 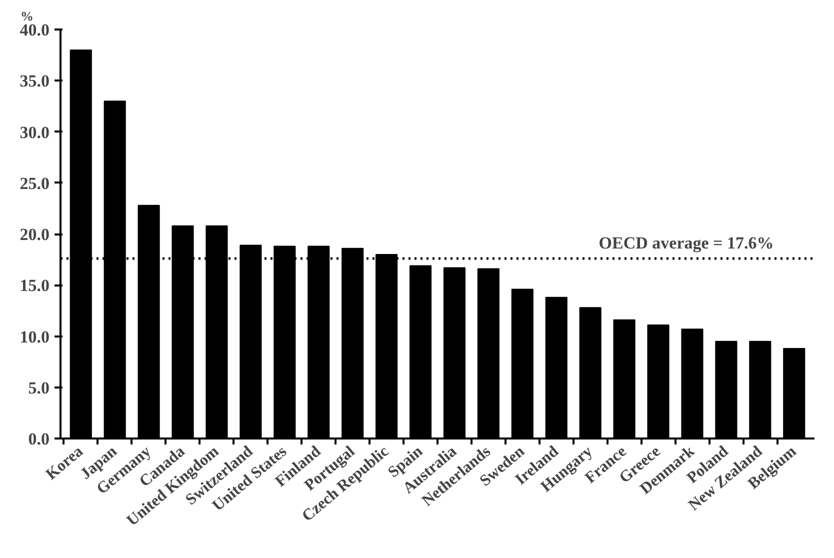 I want to click on y-tick-label: 5.0, so click(x=39, y=388).